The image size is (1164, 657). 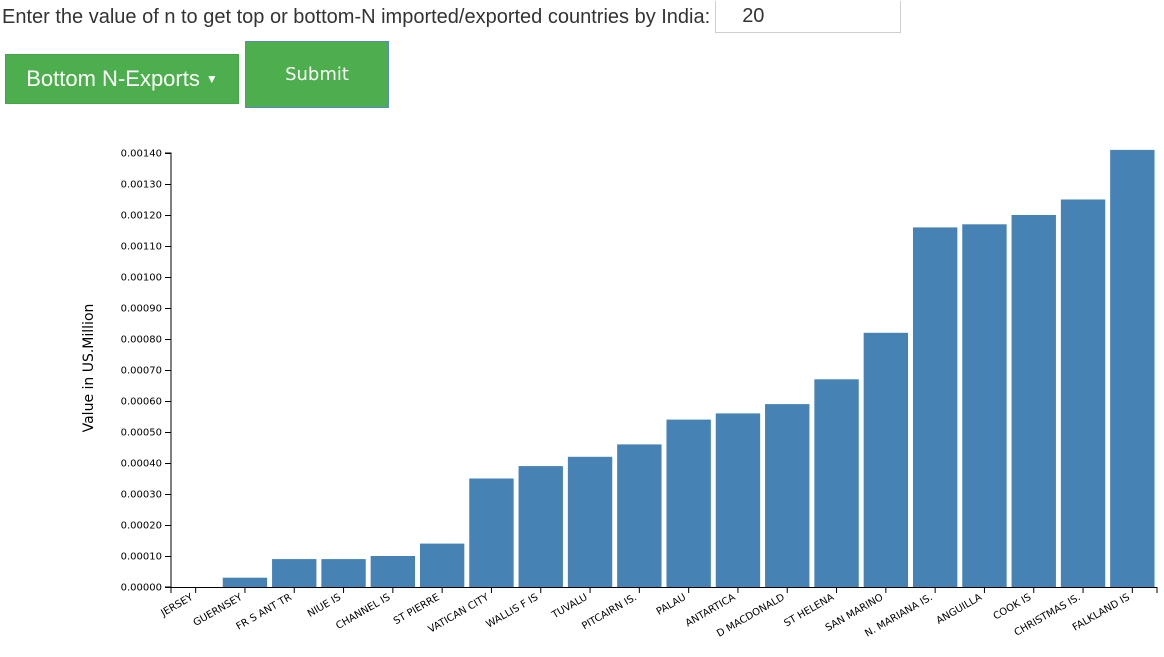 What do you see at coordinates (141, 495) in the screenshot?
I see `y-tick-label: 0.00030` at bounding box center [141, 495].